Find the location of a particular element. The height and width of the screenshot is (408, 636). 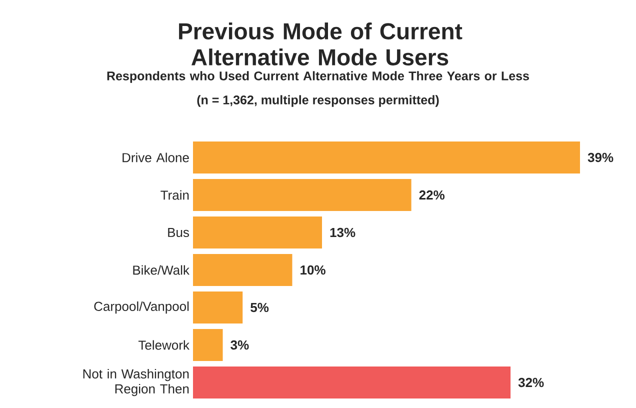

data-label: 3% is located at coordinates (239, 345).